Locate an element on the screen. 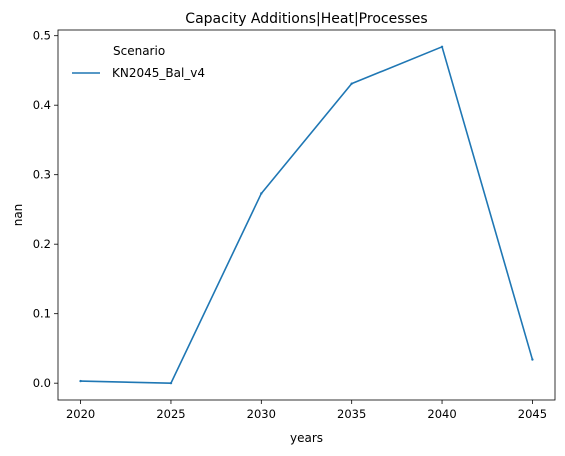 The image size is (565, 456). x-tick-label: 2020 is located at coordinates (80, 414).